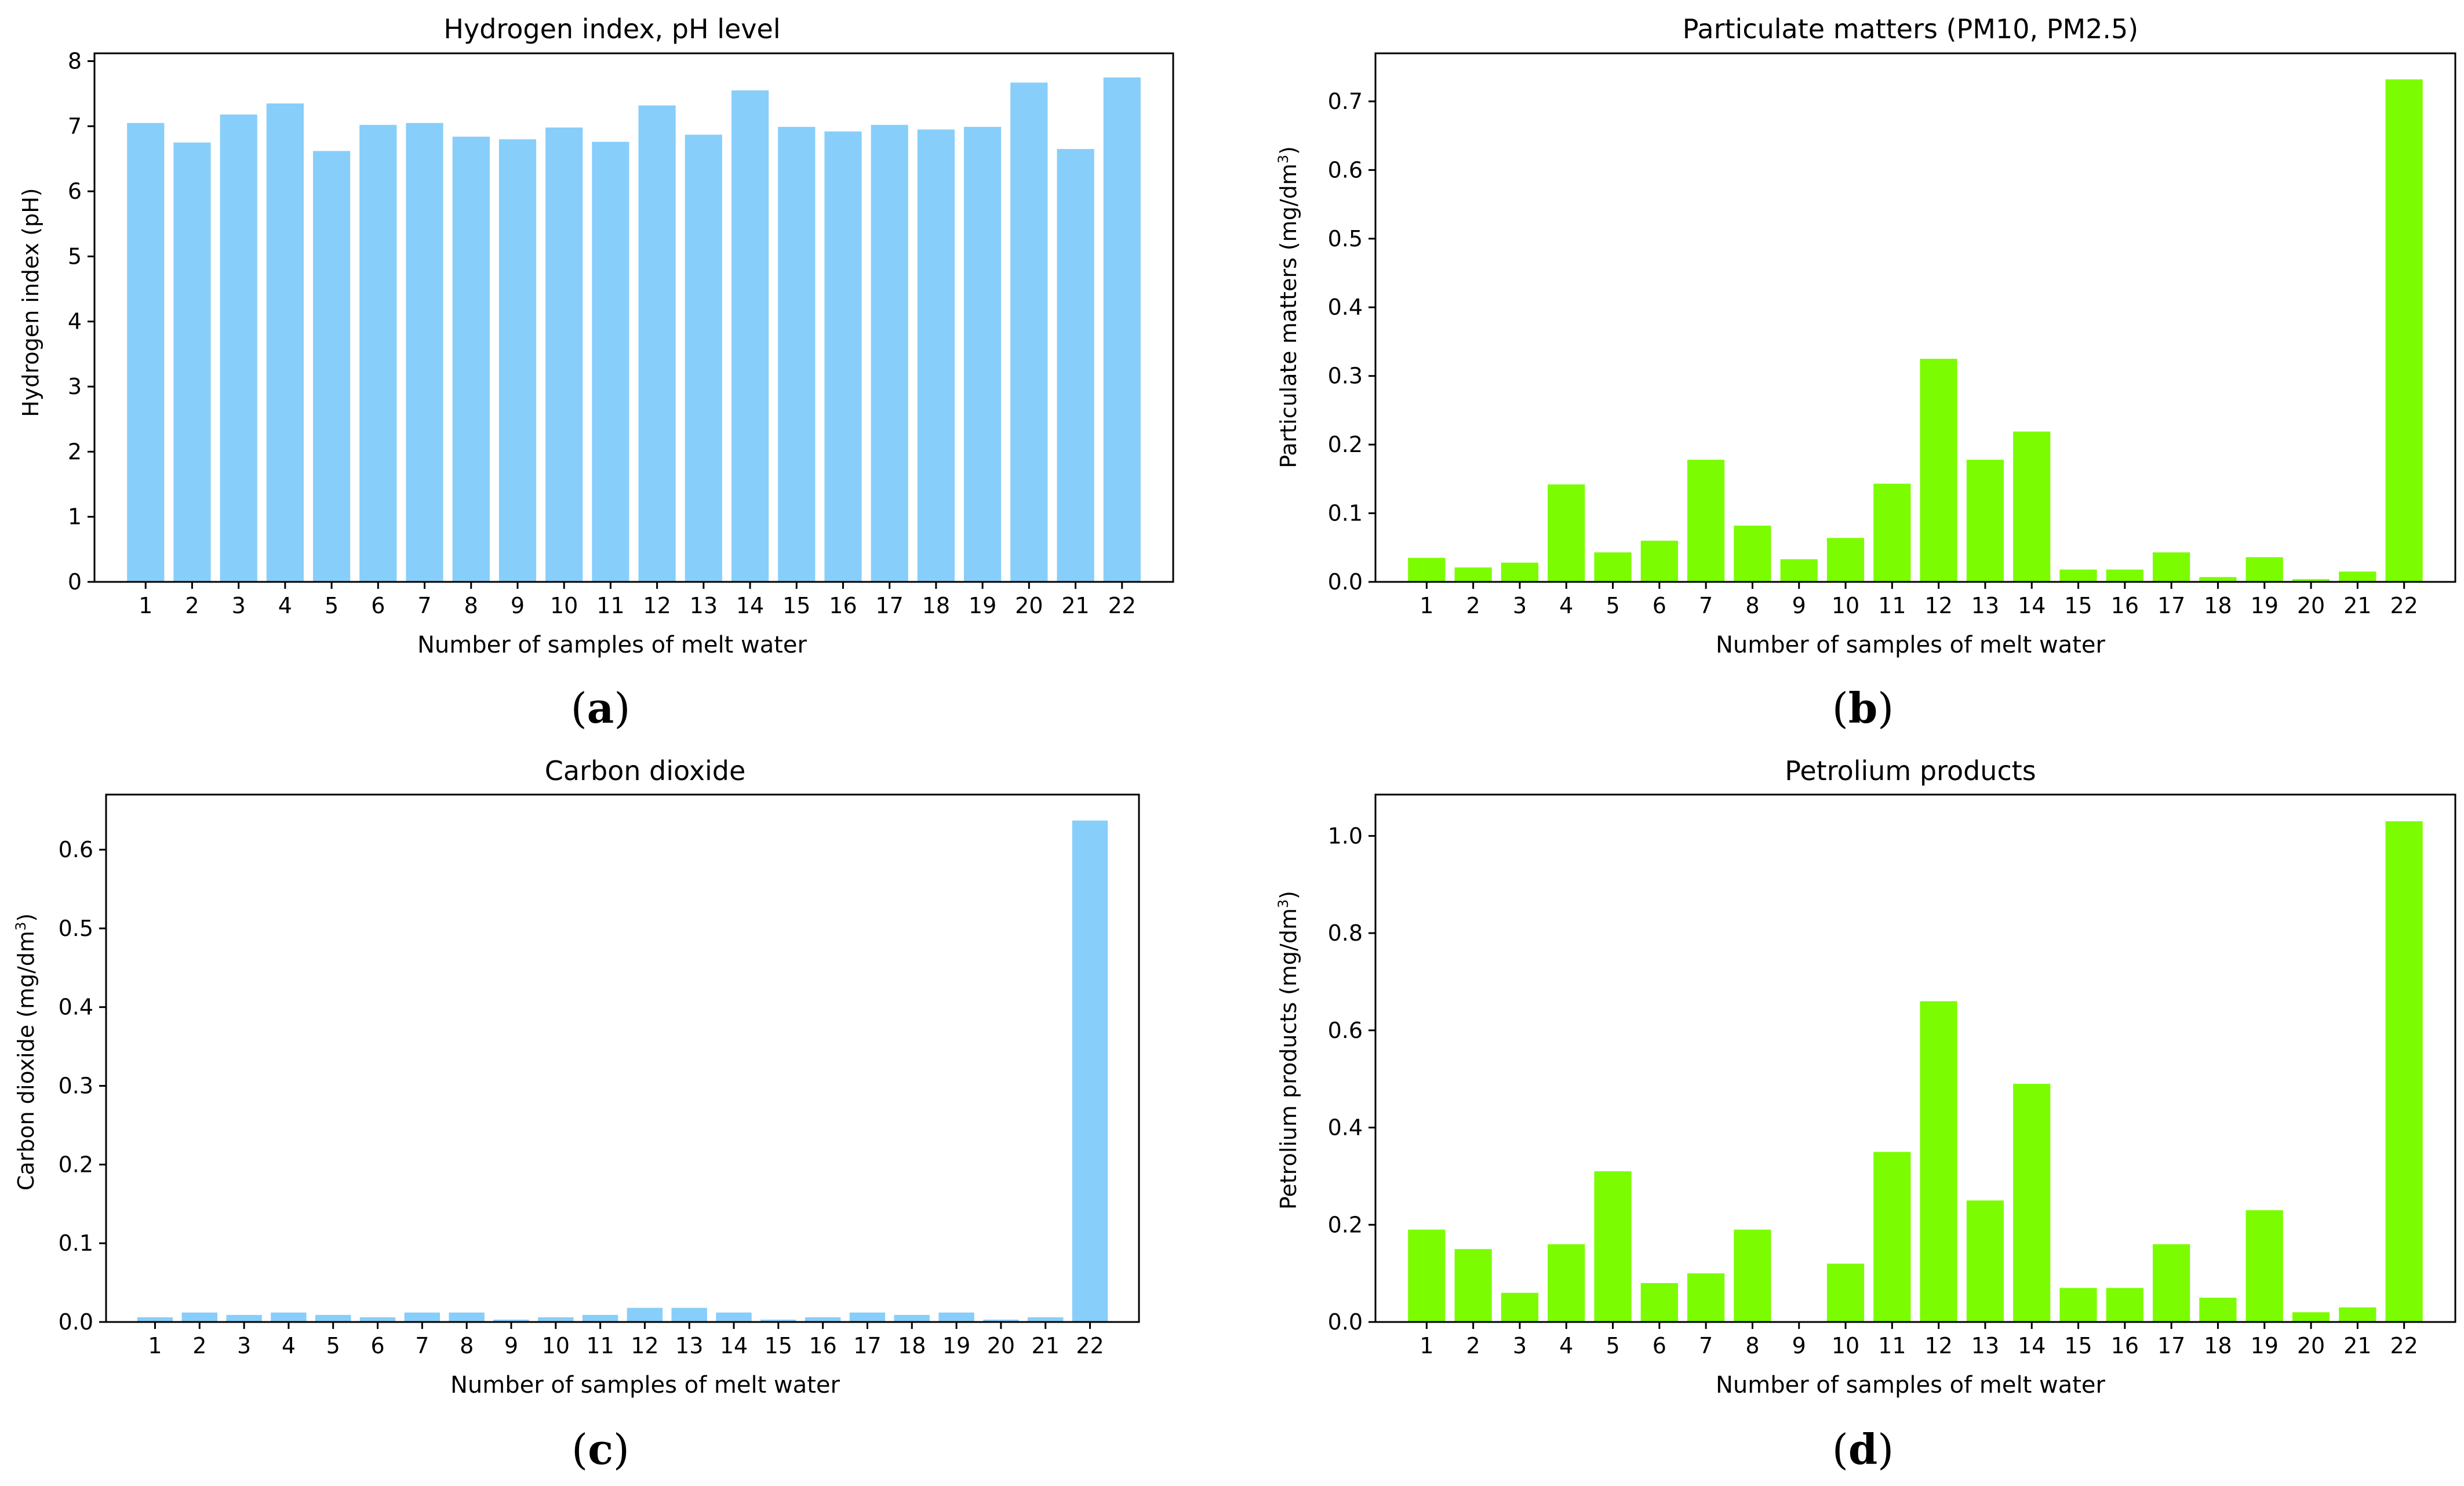  I want to click on panel-d-xtick-label: 15, so click(2078, 1345).